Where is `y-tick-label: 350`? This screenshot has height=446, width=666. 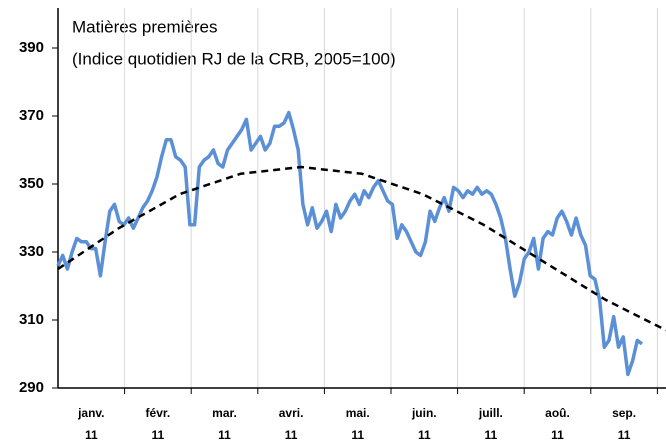
y-tick-label: 350 is located at coordinates (31, 183).